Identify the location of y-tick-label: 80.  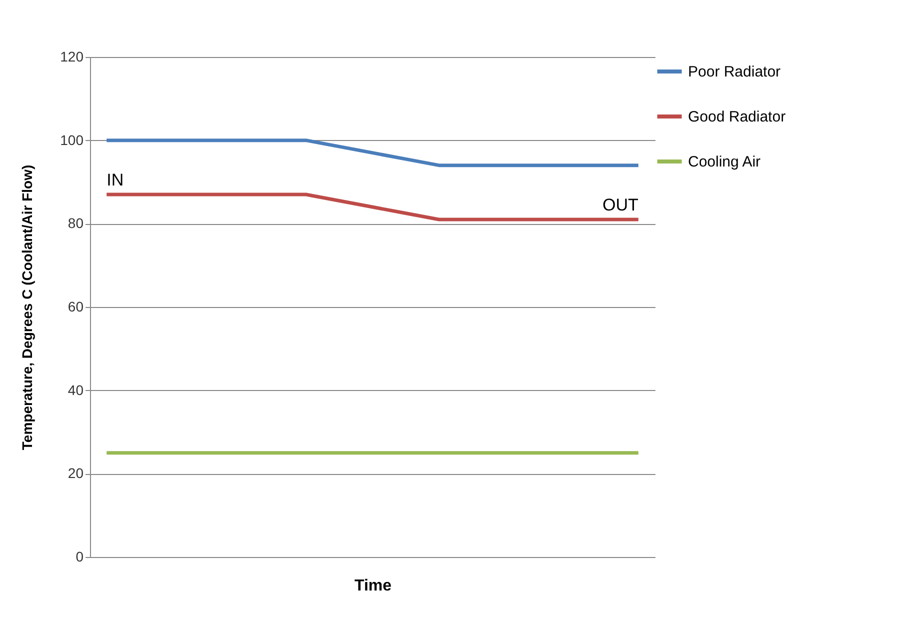
(76, 223).